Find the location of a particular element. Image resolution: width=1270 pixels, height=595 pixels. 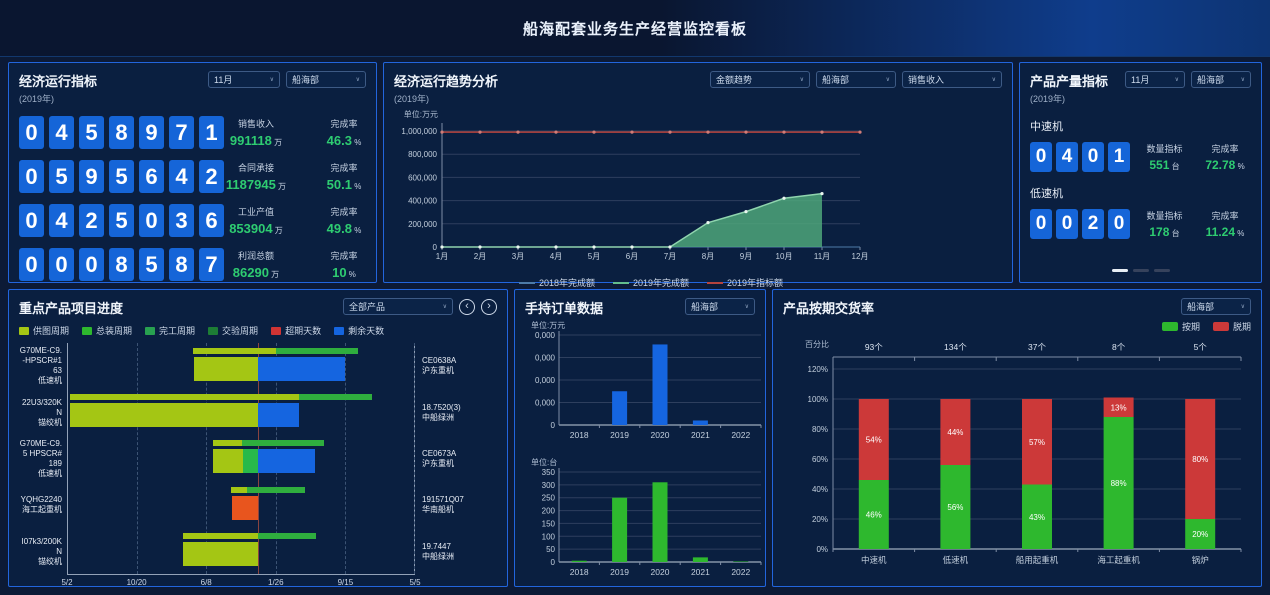

metric: 工业产值 853904 万 is located at coordinates (256, 220).